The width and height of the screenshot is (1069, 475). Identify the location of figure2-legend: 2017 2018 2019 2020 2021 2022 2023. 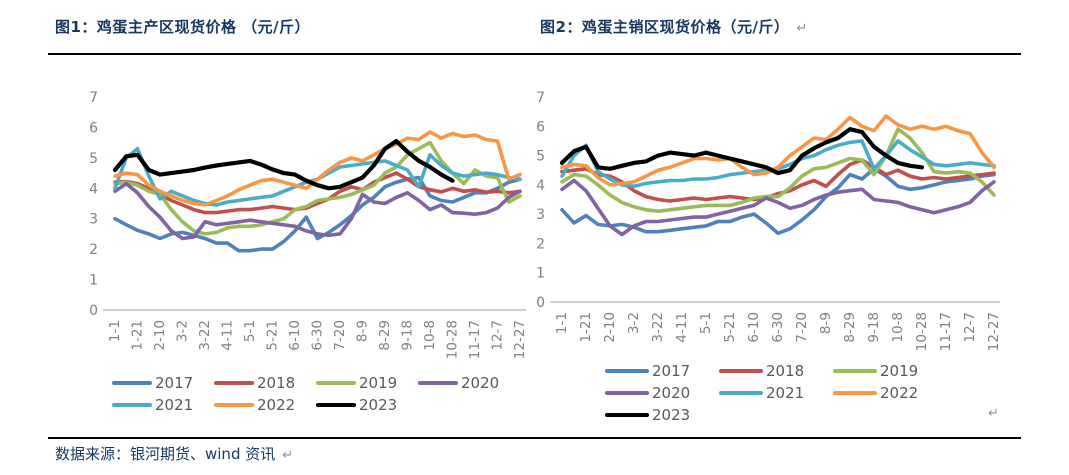
(776, 393).